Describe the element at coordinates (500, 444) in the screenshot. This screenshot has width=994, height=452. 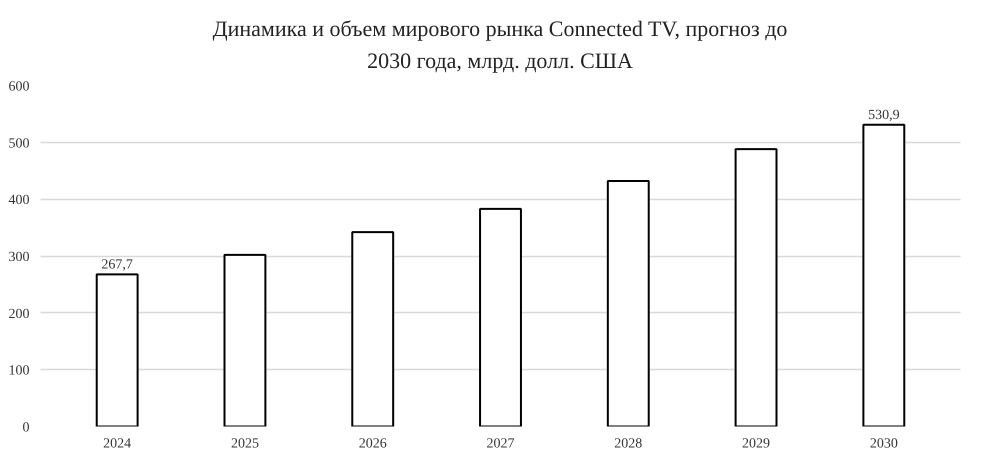
I see `x-tick-label: 2027` at that location.